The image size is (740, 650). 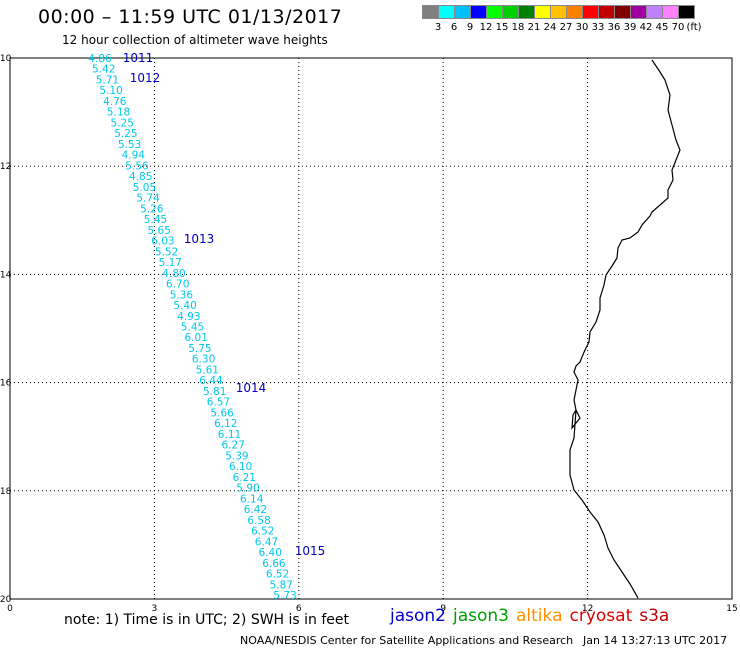 What do you see at coordinates (229, 435) in the screenshot?
I see `swh-value: 6.11` at bounding box center [229, 435].